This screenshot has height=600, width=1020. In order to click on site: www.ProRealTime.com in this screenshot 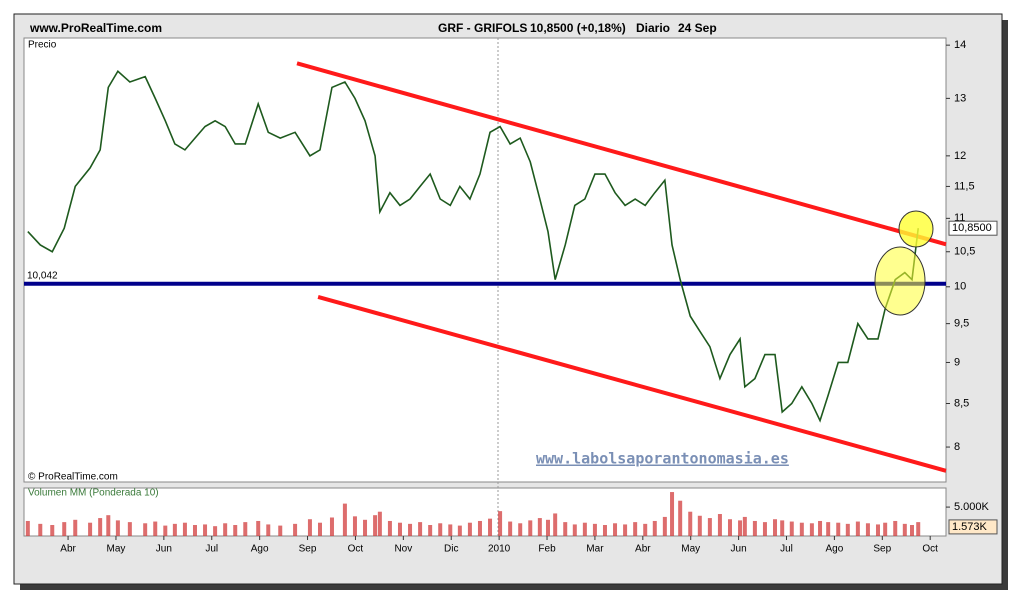, I will do `click(95, 28)`.